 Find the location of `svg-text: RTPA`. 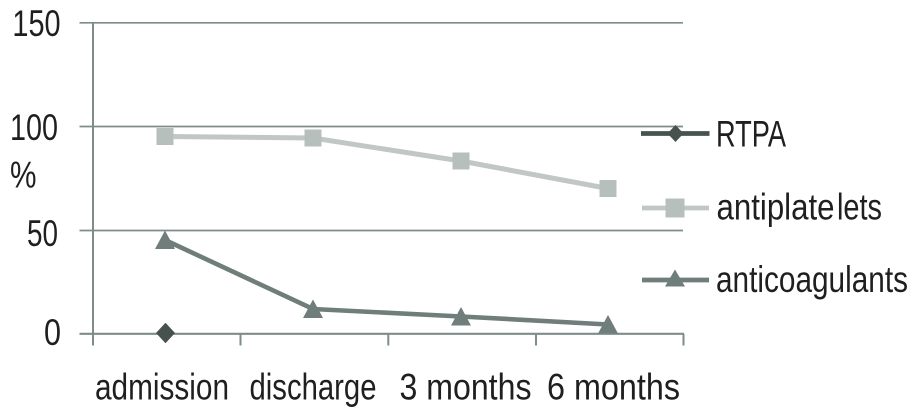

svg-text: RTPA is located at coordinates (751, 134).